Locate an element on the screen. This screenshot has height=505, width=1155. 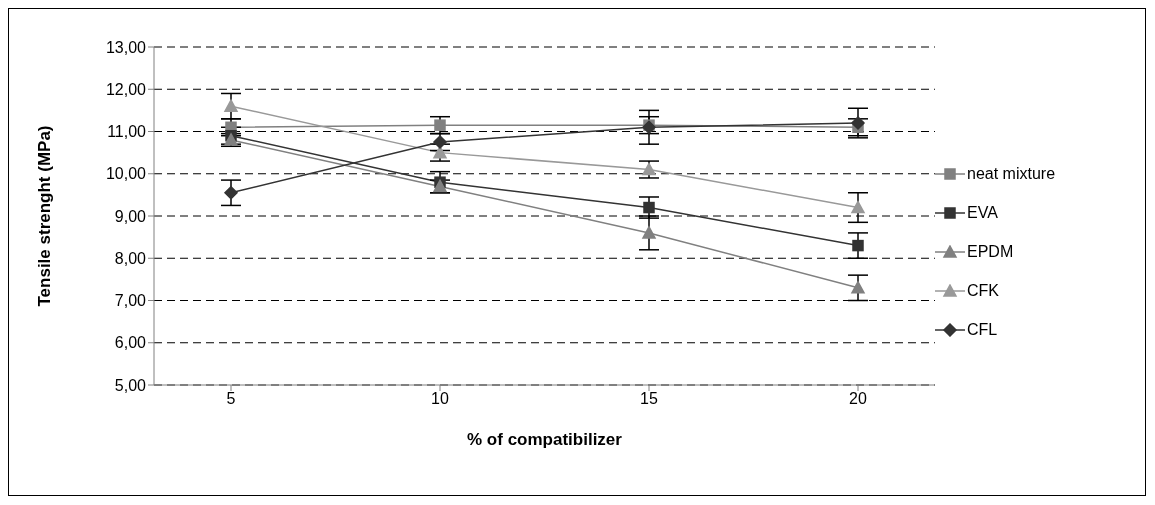
y-axis-title: Tensile strenght (MPa) is located at coordinates (45, 216).